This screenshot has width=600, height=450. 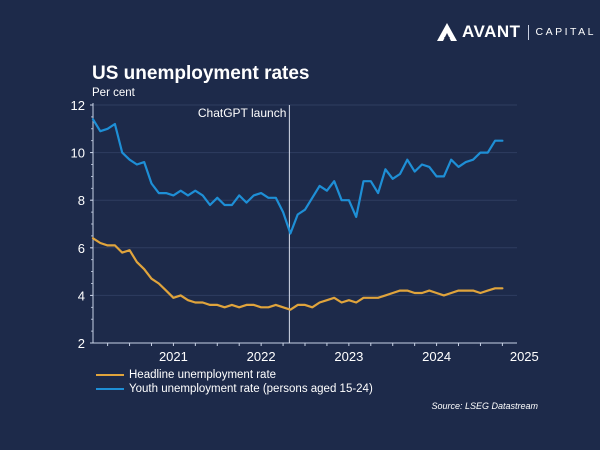 What do you see at coordinates (203, 375) in the screenshot?
I see `legend-label-headline: Headline unemployment rate` at bounding box center [203, 375].